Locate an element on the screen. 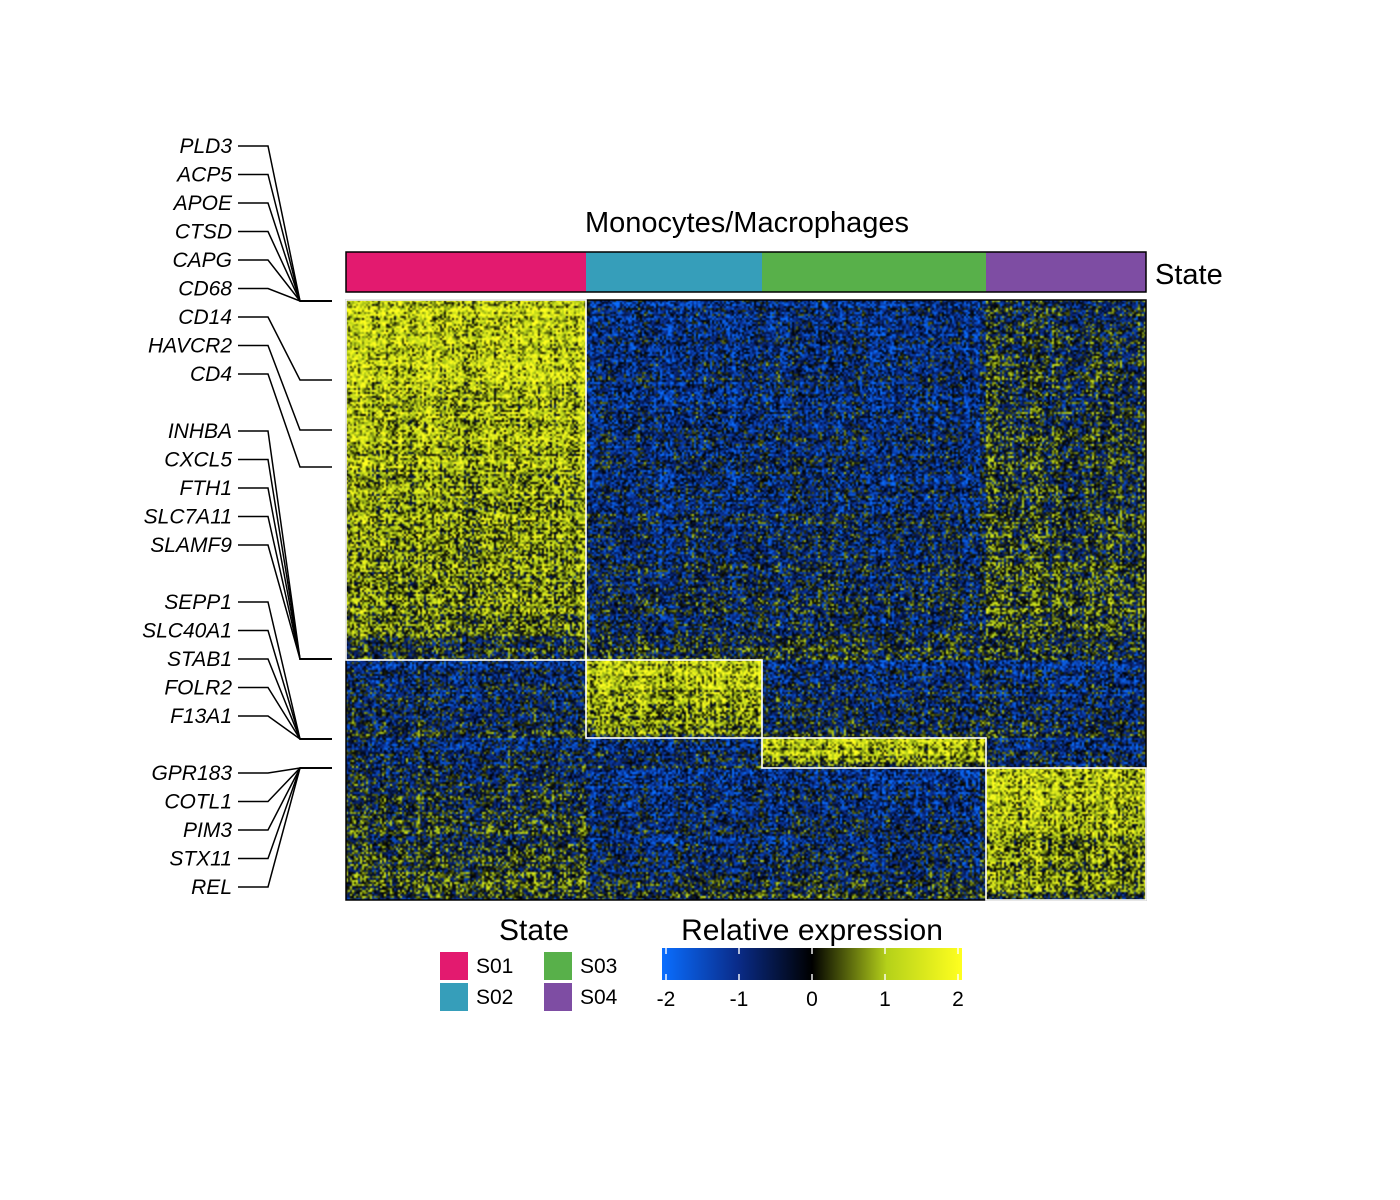 The width and height of the screenshot is (1400, 1200). gene-label: SLC7A11 is located at coordinates (188, 517).